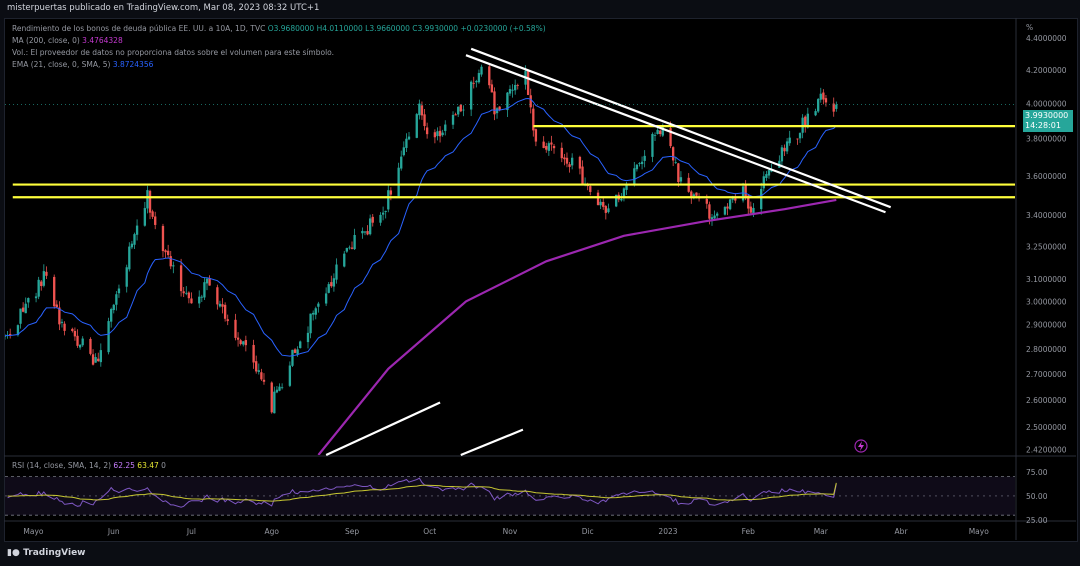 This screenshot has width=1080, height=566. Describe the element at coordinates (191, 531) in the screenshot. I see `x-tick-label: Jul` at that location.